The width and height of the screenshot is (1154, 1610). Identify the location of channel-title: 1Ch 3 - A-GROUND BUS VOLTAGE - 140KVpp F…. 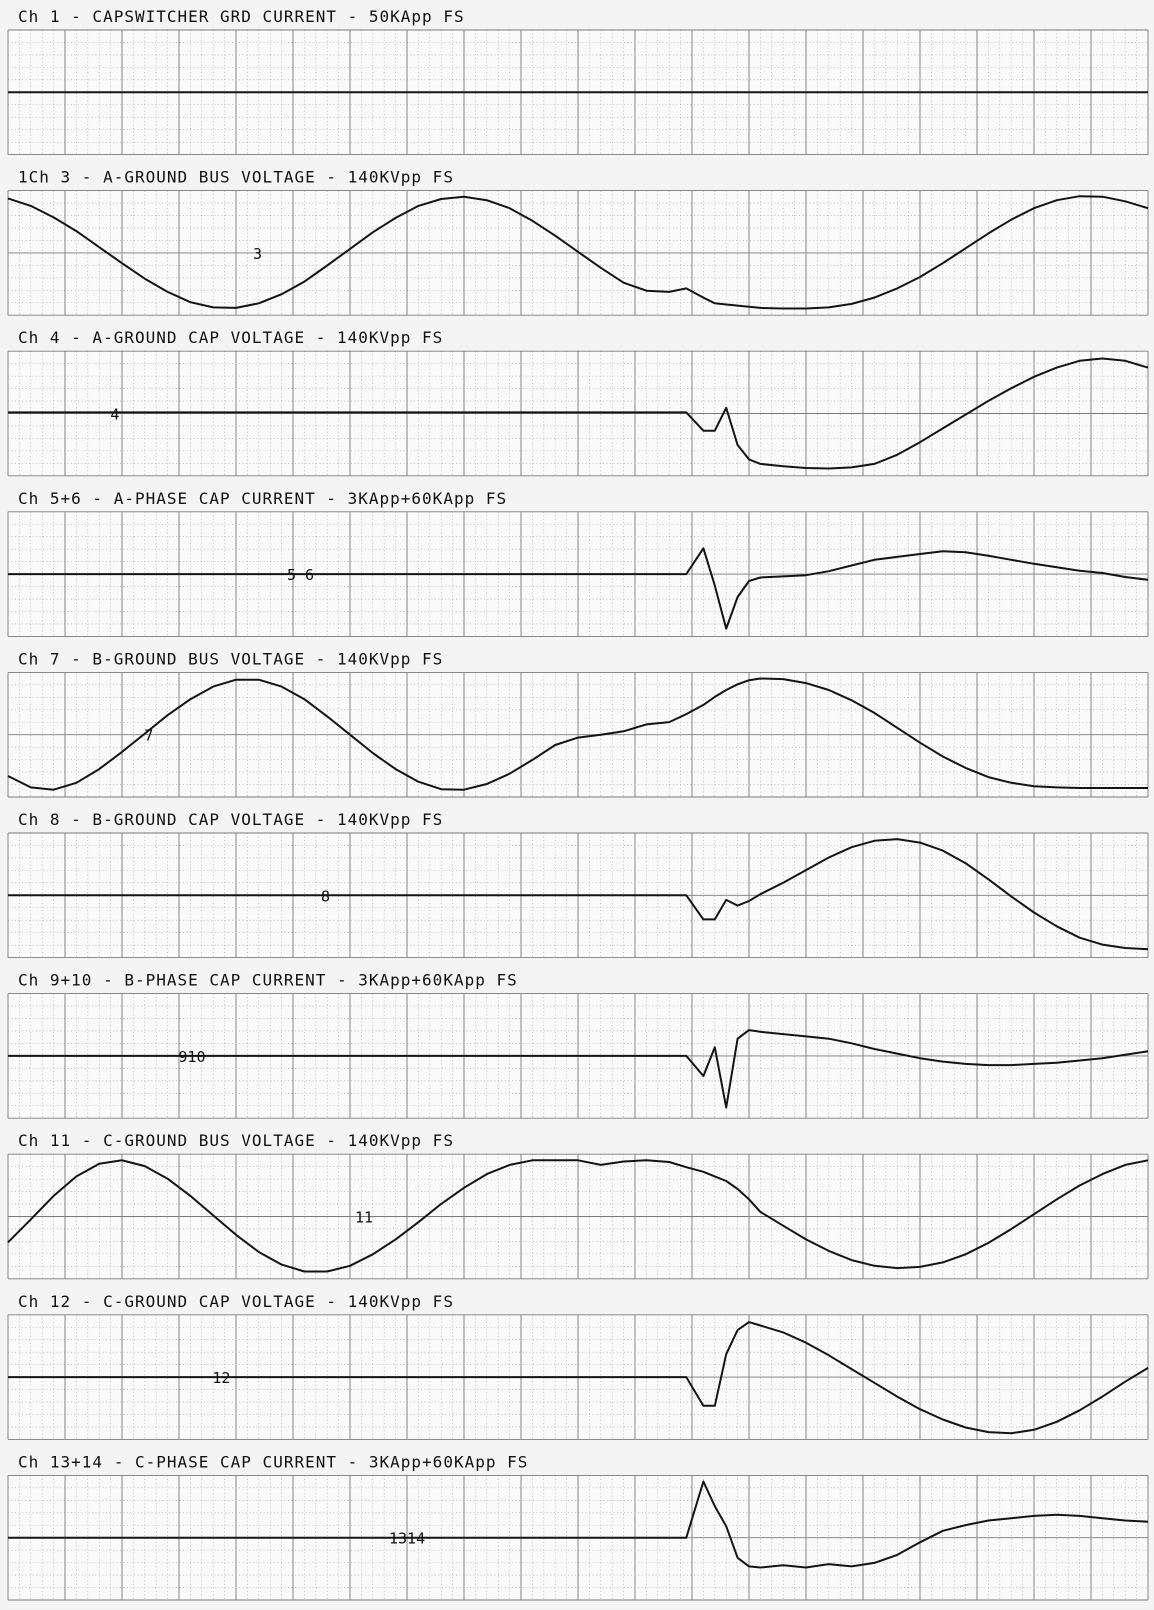
(236, 177).